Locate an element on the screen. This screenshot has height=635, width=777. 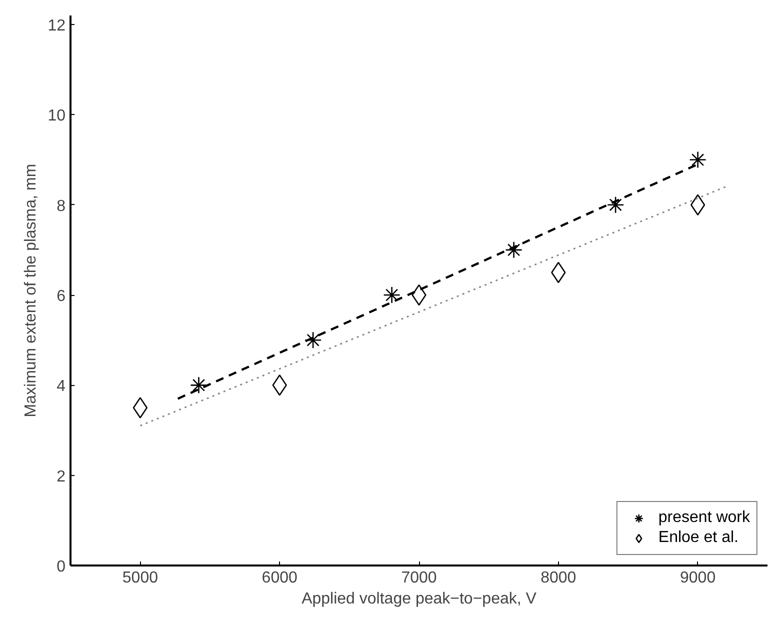
x-axis-title: Applied voltage peak−to−peak, V is located at coordinates (419, 599).